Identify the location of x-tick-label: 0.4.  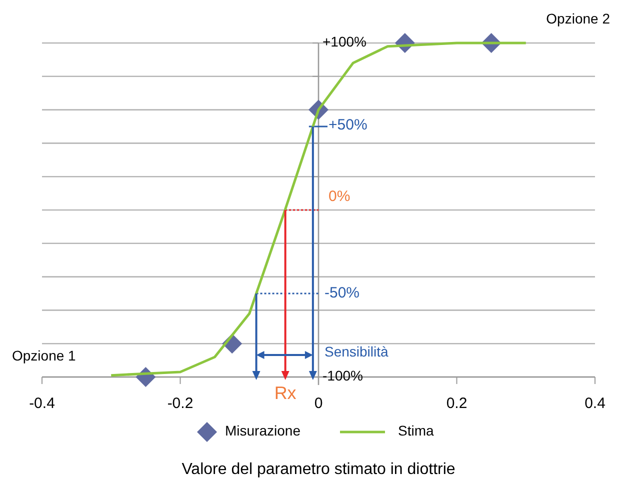
(595, 403).